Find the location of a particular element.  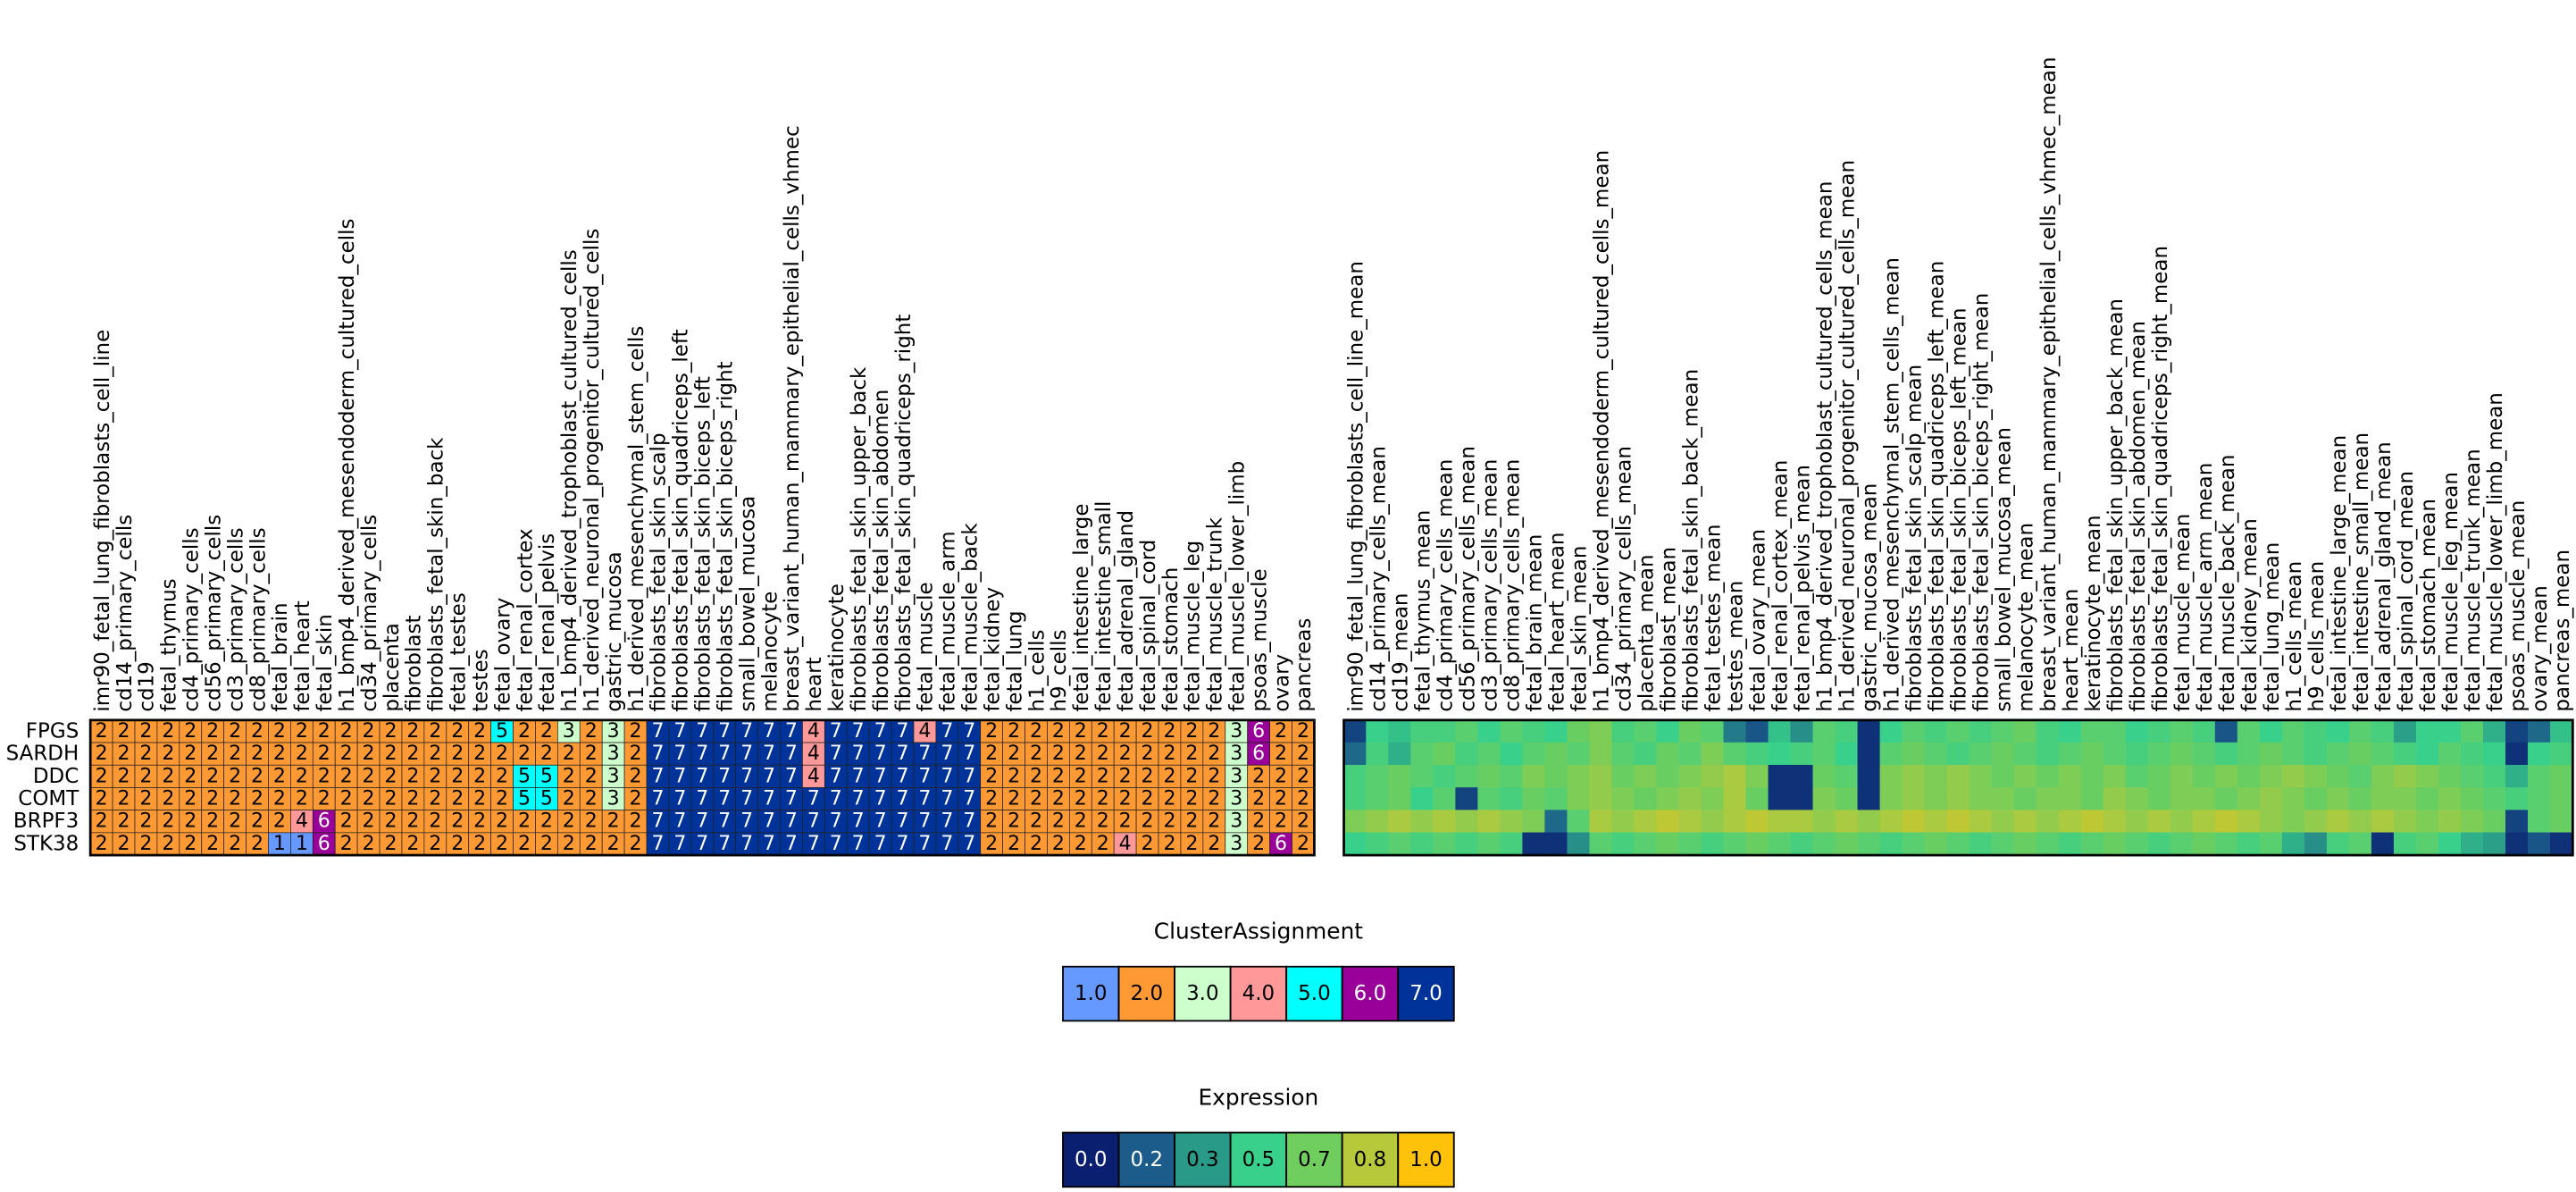

column-label: fibroblasts_fetal_skin_quadriceps_left is located at coordinates (682, 520).